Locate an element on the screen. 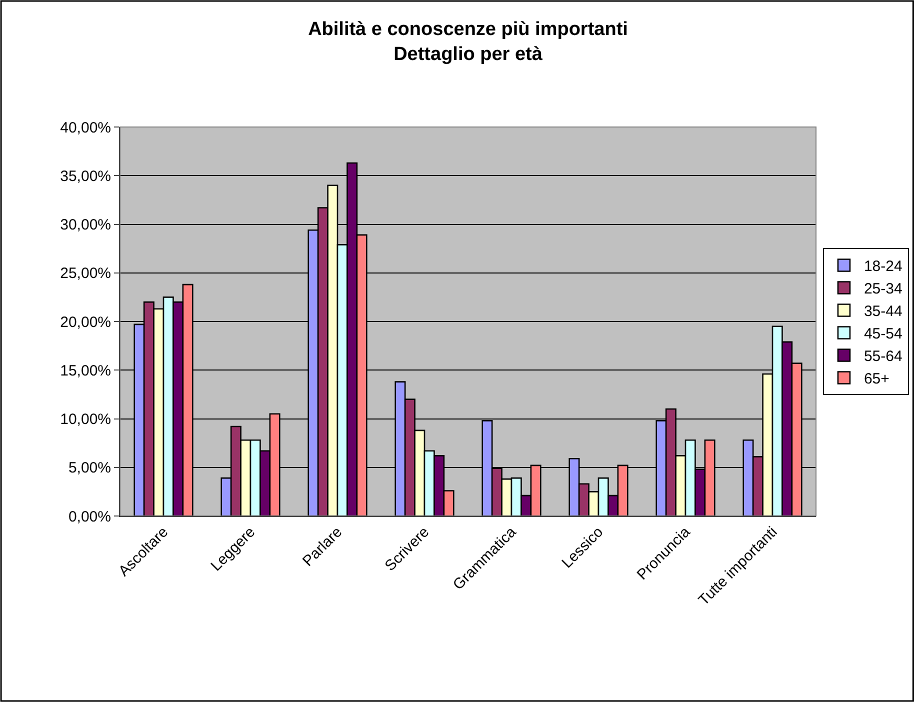 The height and width of the screenshot is (702, 921). legend-label: 25-34 is located at coordinates (883, 289).